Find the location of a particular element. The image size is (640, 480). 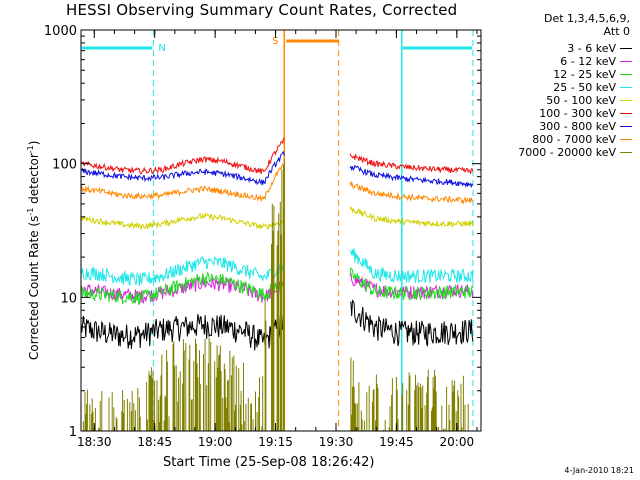

legend-item-label: 300 - 800 keV is located at coordinates (577, 126).